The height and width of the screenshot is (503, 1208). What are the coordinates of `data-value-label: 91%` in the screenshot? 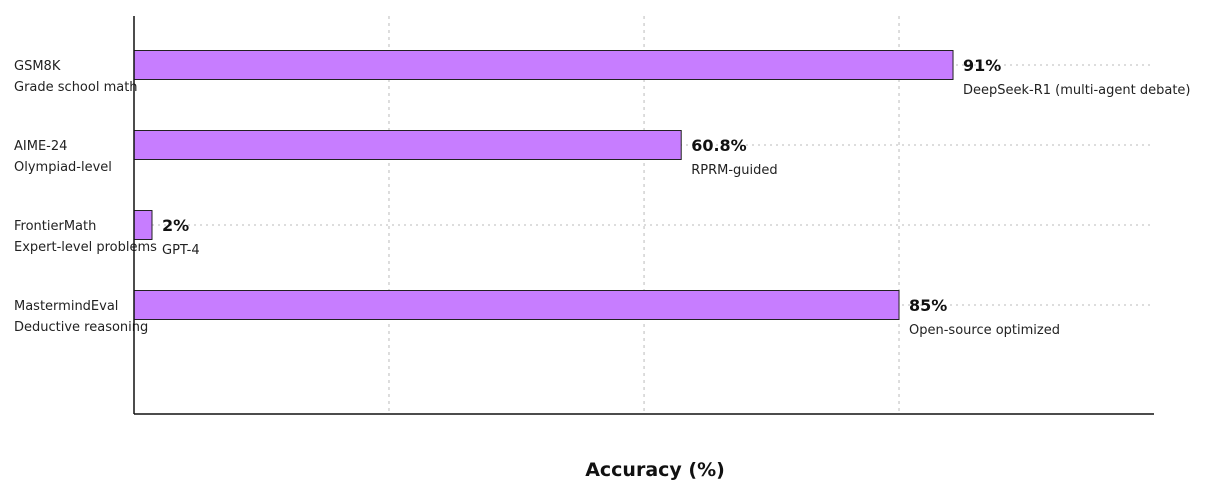 It's located at (982, 65).